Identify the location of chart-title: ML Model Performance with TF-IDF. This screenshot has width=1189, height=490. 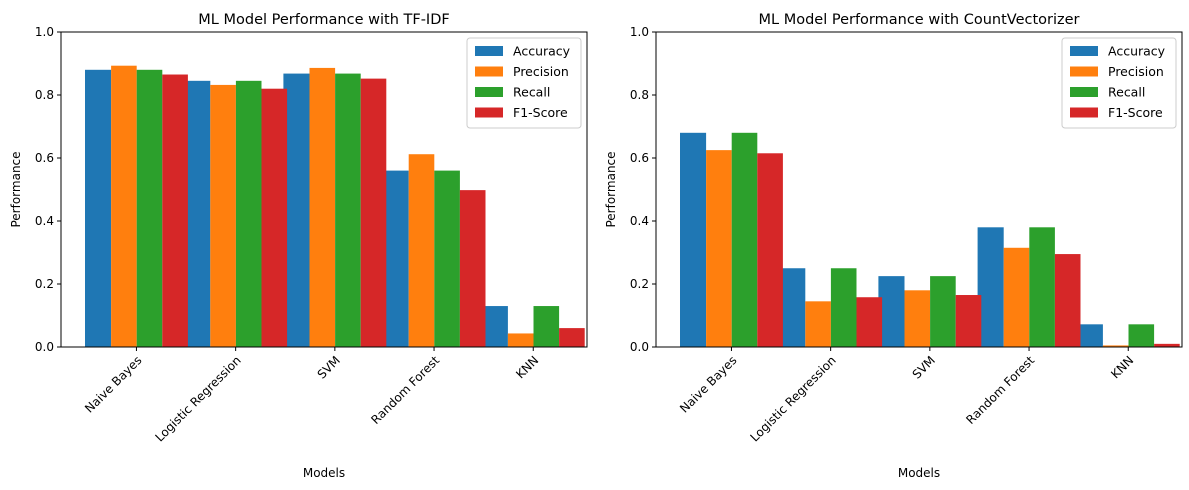
(323, 20).